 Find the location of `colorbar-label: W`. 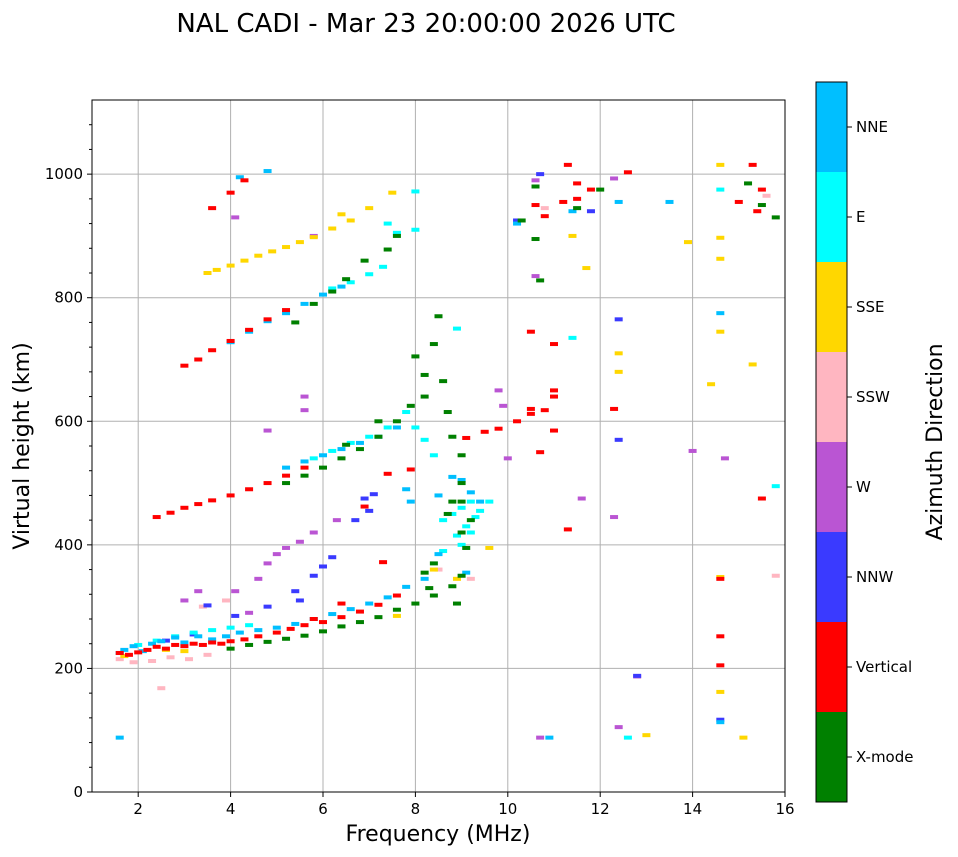

colorbar-label: W is located at coordinates (863, 487).